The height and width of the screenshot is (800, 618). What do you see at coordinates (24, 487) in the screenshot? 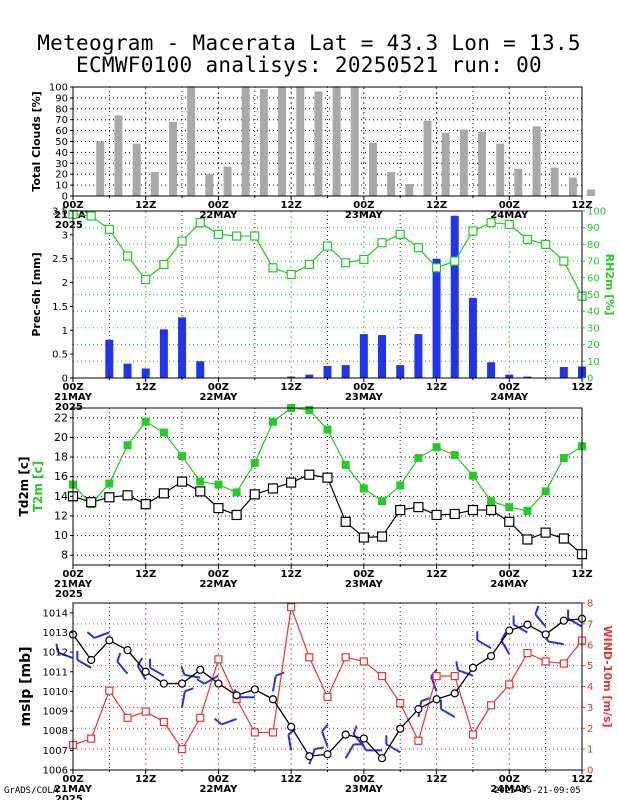
I see `y-axis-label-td2m: Td2m [c]` at bounding box center [24, 487].